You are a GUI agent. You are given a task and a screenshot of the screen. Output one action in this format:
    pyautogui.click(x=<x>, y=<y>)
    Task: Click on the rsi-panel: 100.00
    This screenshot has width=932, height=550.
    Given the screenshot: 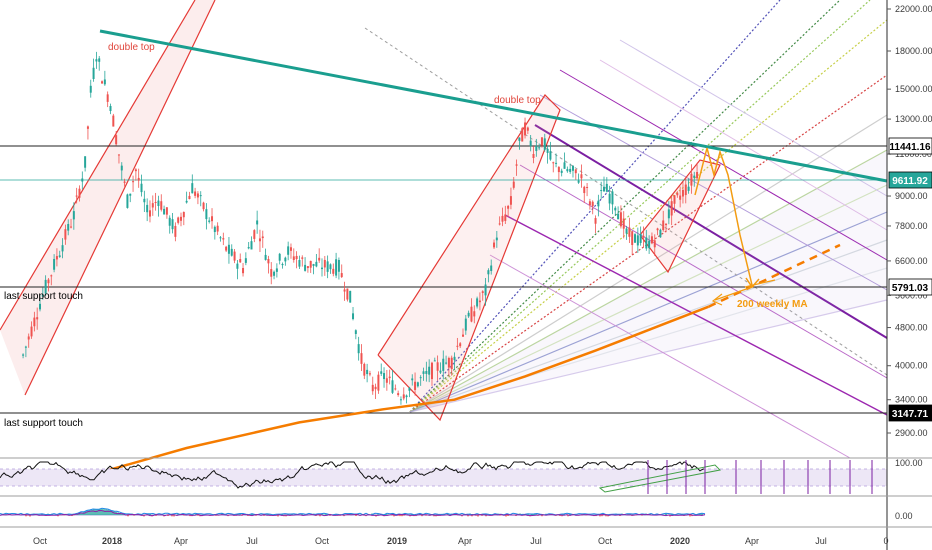 What is the action you would take?
    pyautogui.click(x=461, y=476)
    